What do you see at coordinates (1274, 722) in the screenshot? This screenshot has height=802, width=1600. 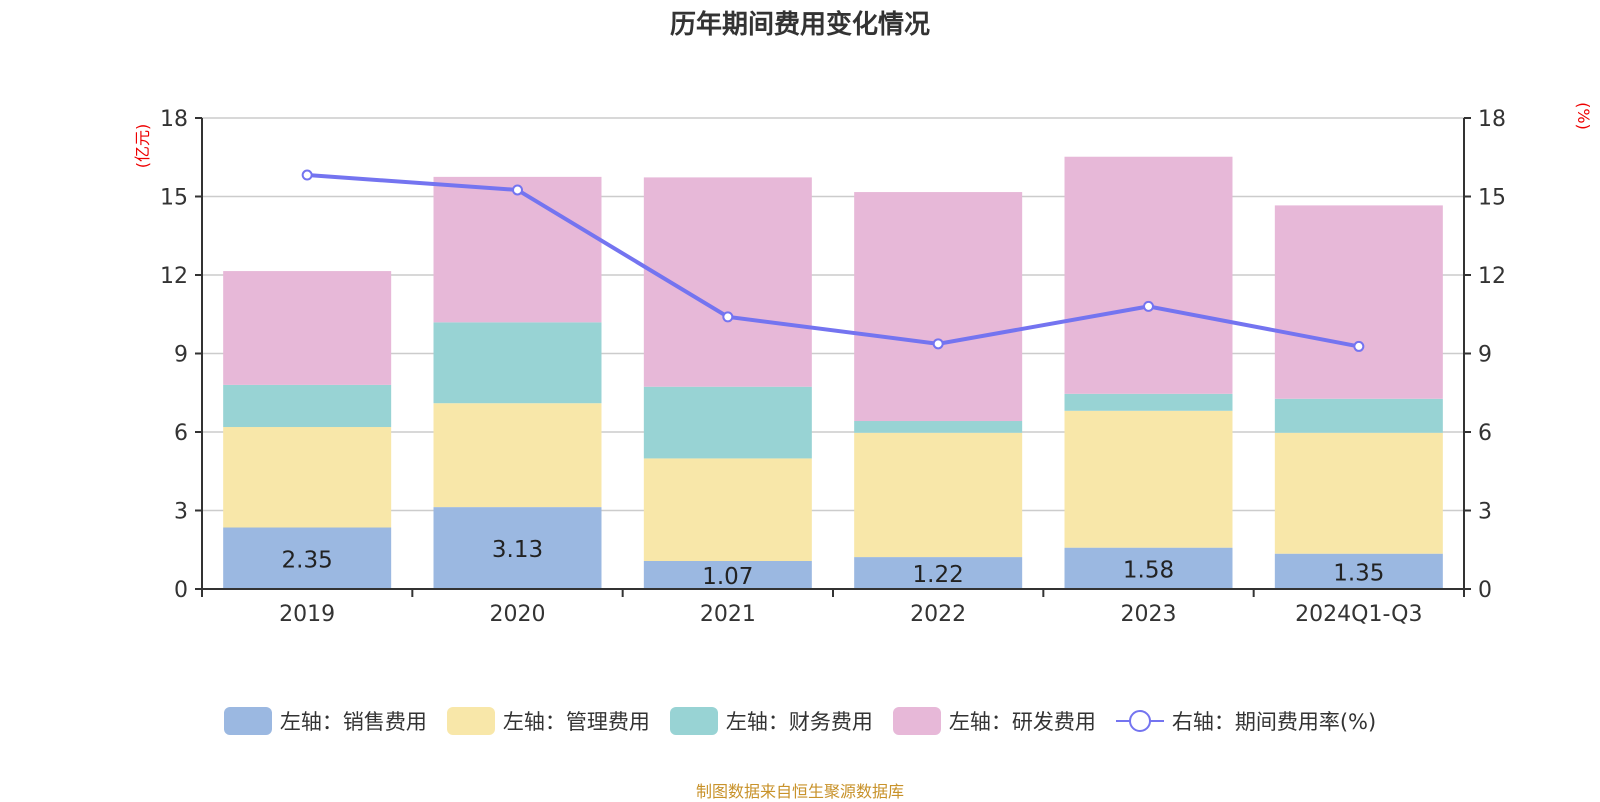 I see `legend-label: 右轴：期间费用率(%)` at bounding box center [1274, 722].